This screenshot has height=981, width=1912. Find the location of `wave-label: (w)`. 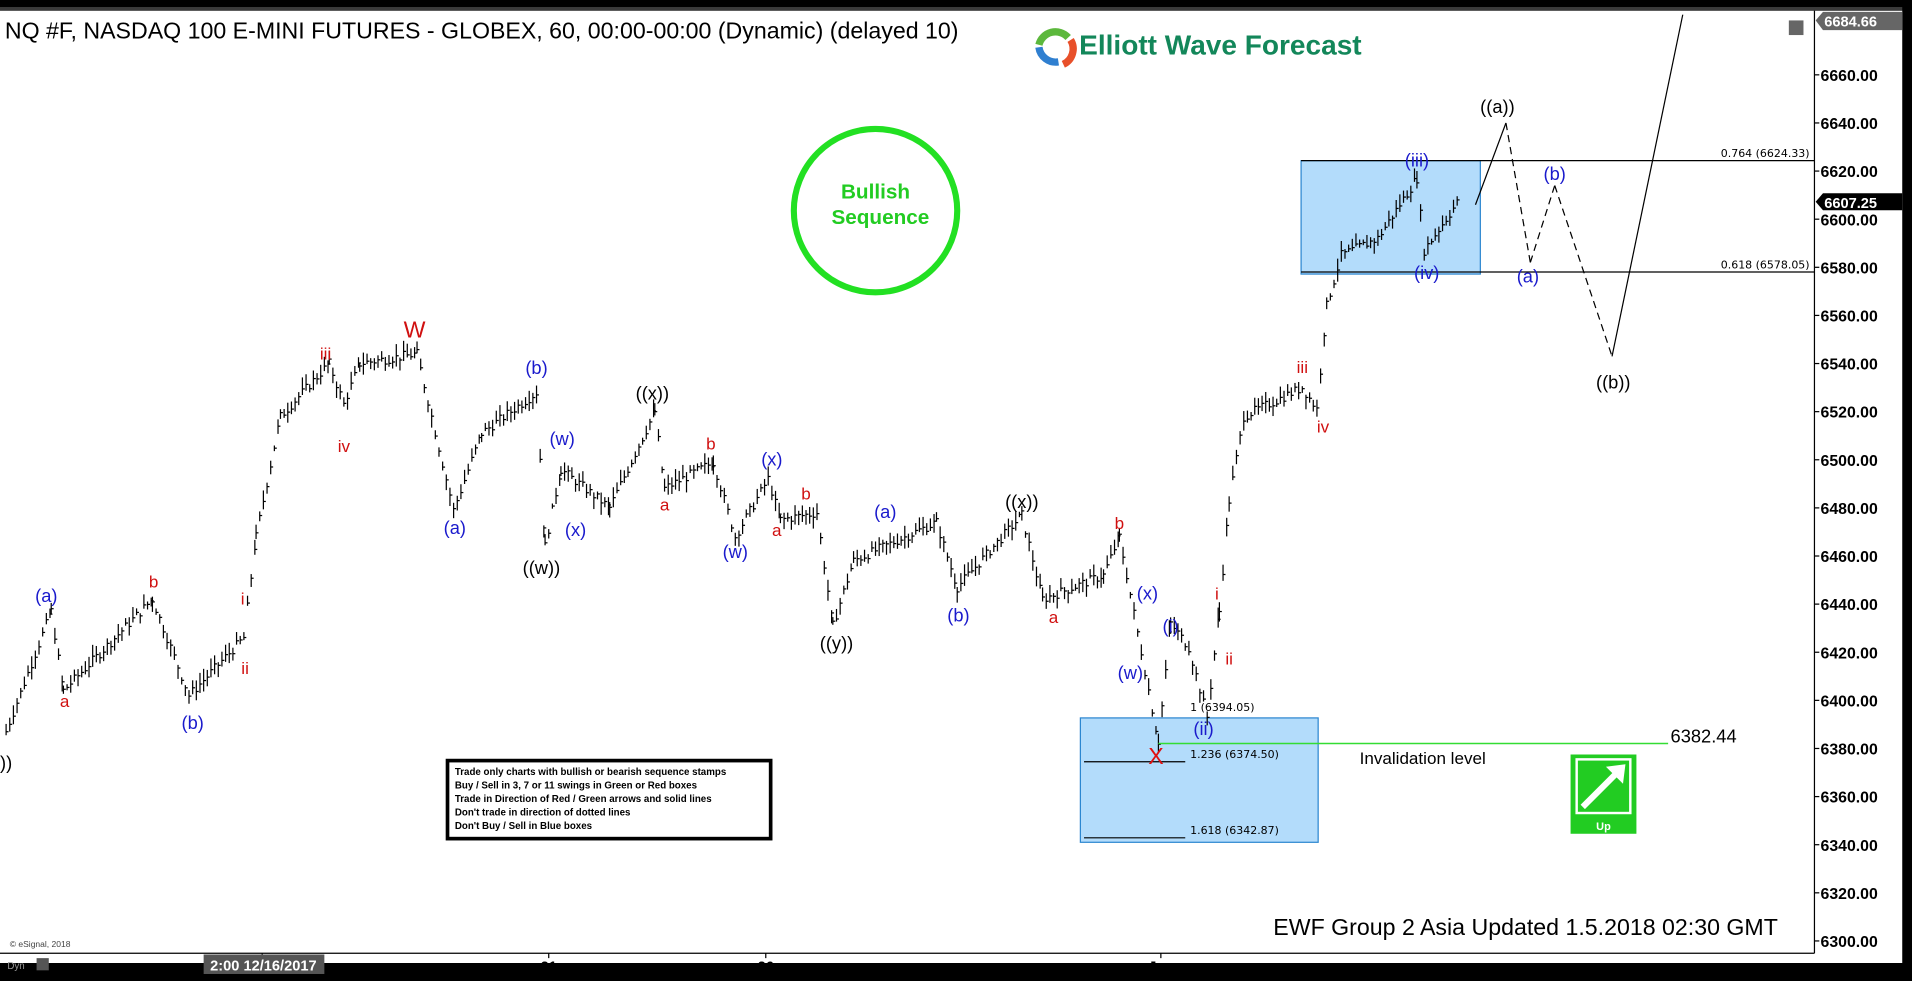

wave-label: (w) is located at coordinates (1130, 672).